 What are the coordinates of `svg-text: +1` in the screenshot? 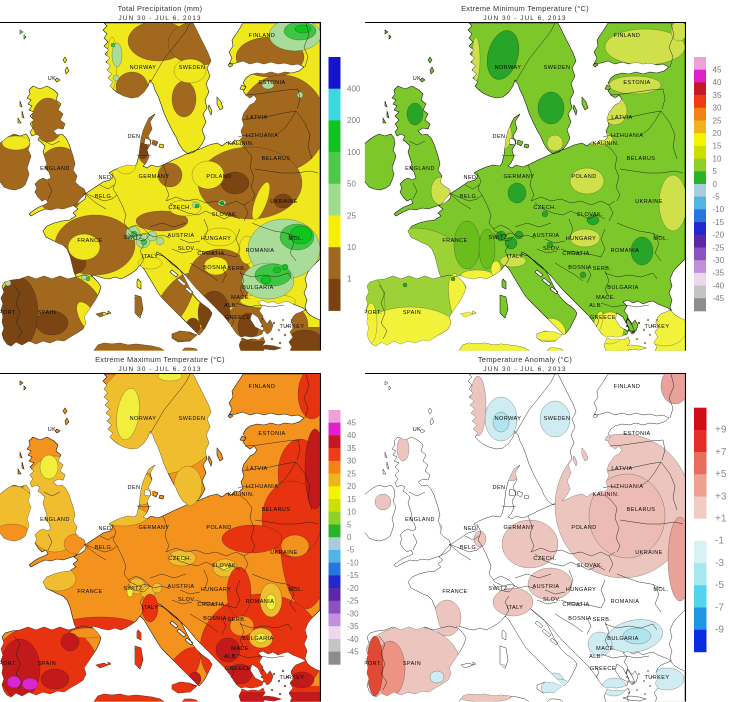 It's located at (721, 519).